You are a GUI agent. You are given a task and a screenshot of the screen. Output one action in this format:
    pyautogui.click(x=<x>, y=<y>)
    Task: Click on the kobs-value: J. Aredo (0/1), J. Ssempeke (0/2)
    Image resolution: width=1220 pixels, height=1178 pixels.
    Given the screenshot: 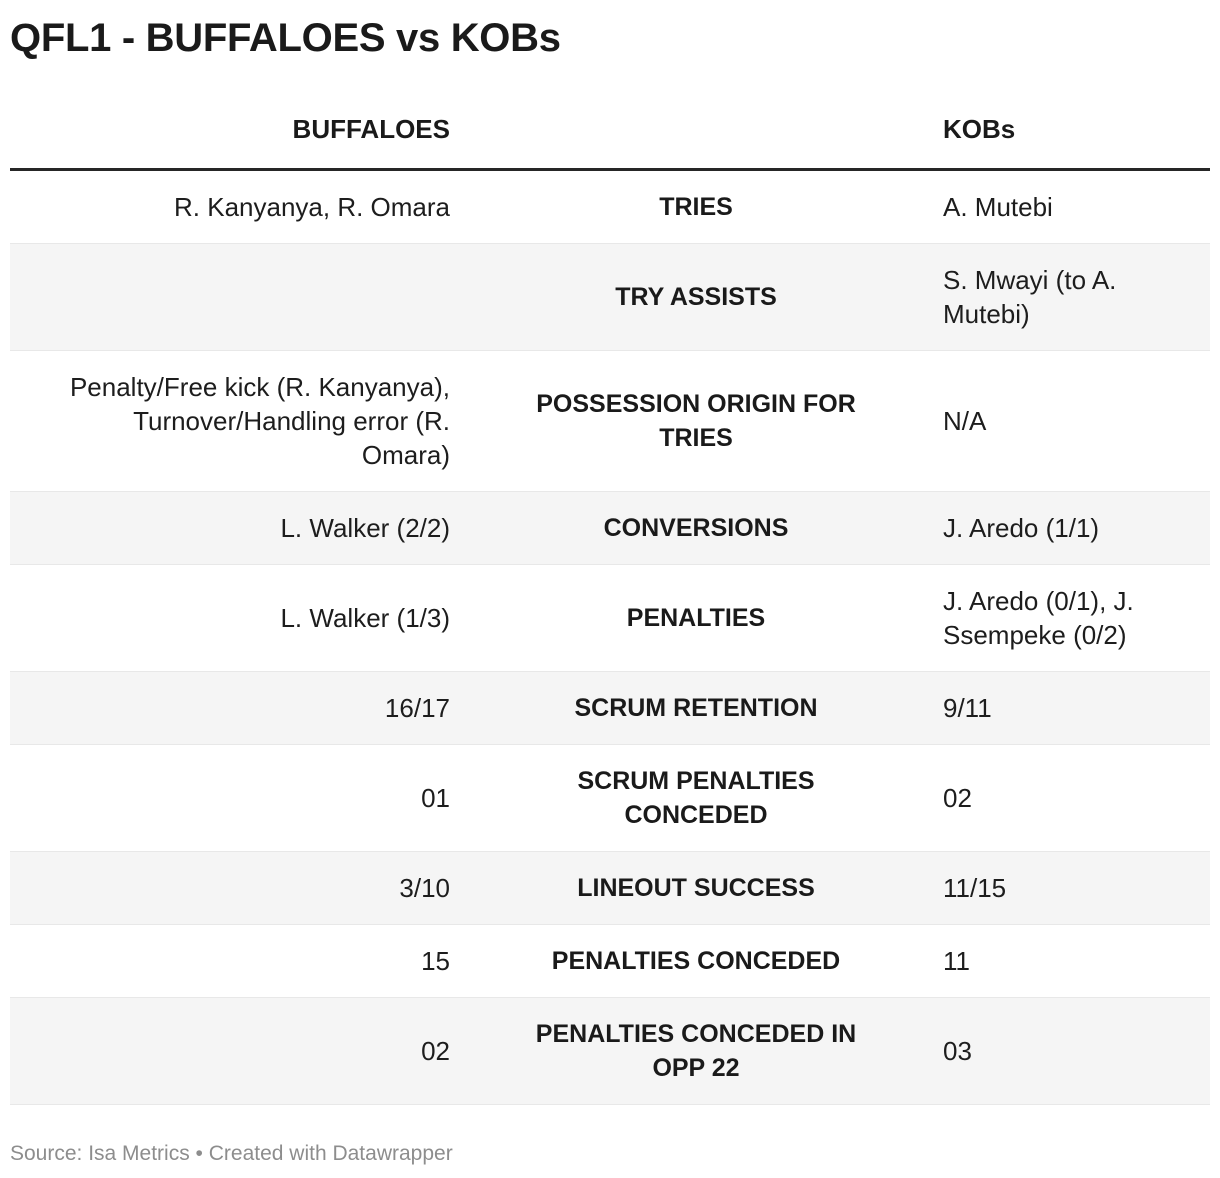 What is the action you would take?
    pyautogui.click(x=1038, y=618)
    